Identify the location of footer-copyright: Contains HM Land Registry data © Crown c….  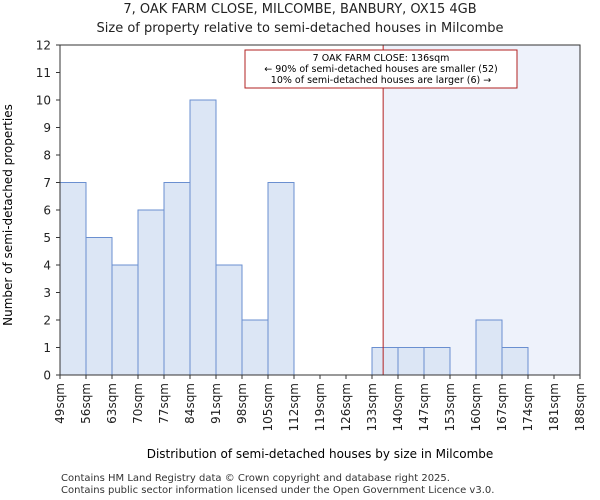
(255, 478).